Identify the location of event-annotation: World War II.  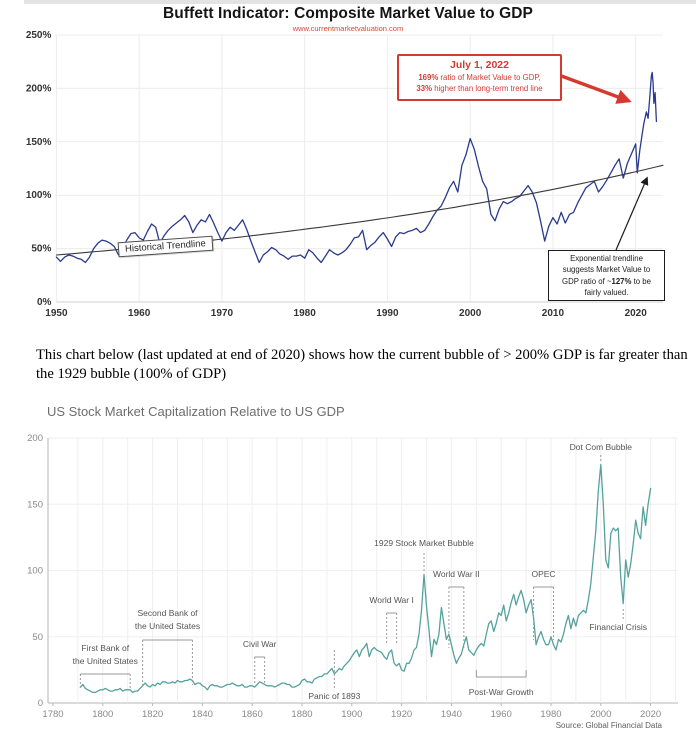
(456, 608).